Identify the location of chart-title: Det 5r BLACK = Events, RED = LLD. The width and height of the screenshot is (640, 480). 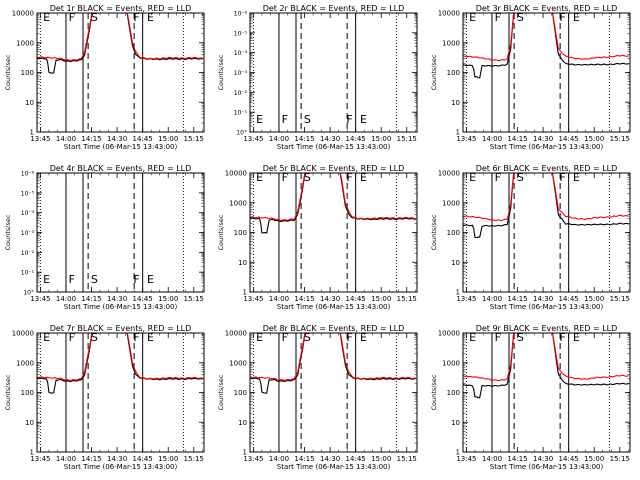
(334, 168).